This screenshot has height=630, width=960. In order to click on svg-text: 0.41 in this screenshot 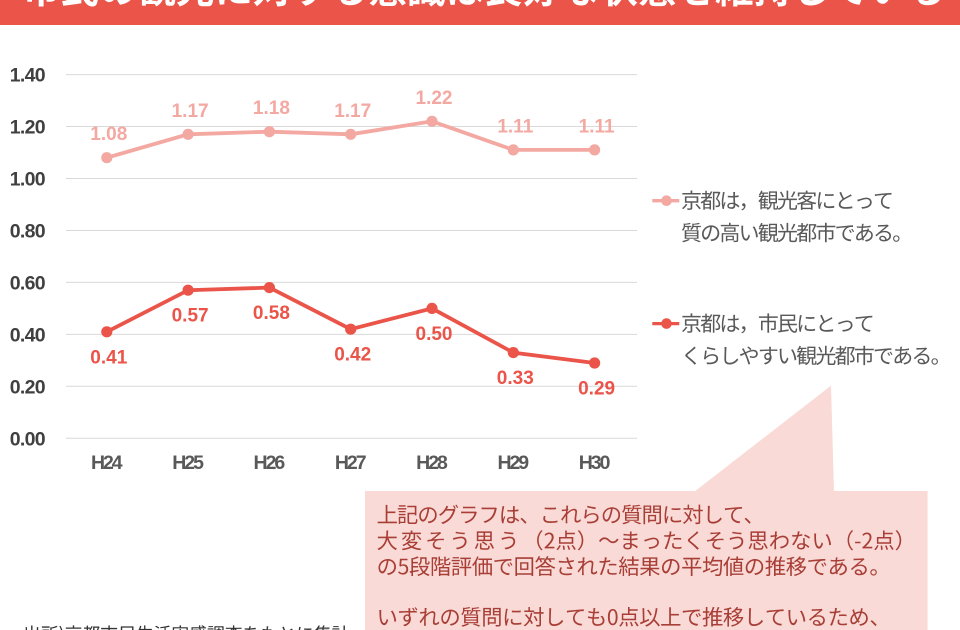, I will do `click(108, 357)`.